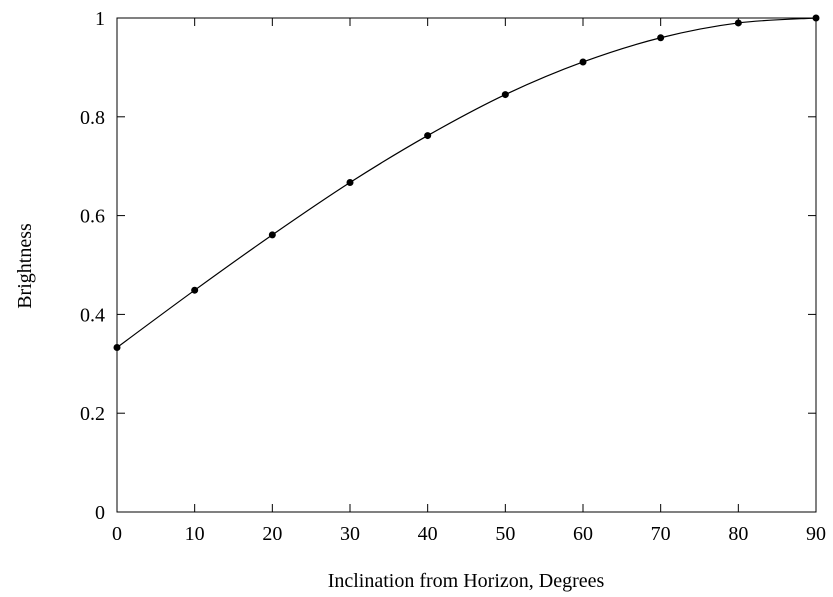 This screenshot has width=833, height=597. I want to click on y-tick-label: 0, so click(100, 513).